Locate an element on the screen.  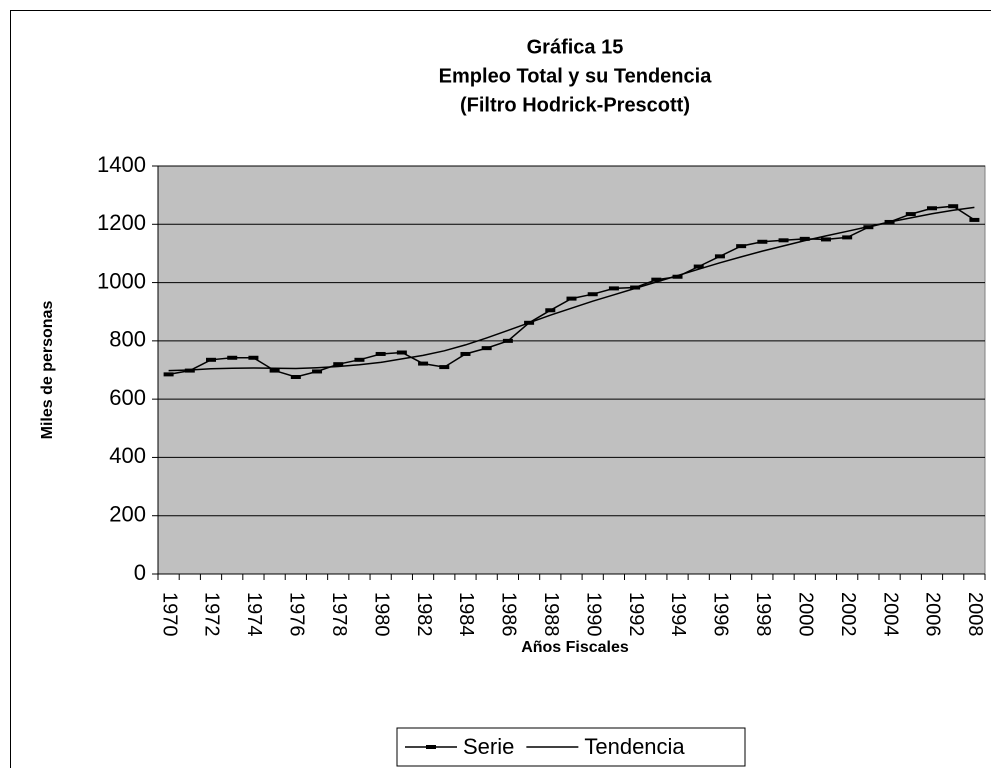
legend-label: Tendencia is located at coordinates (634, 746).